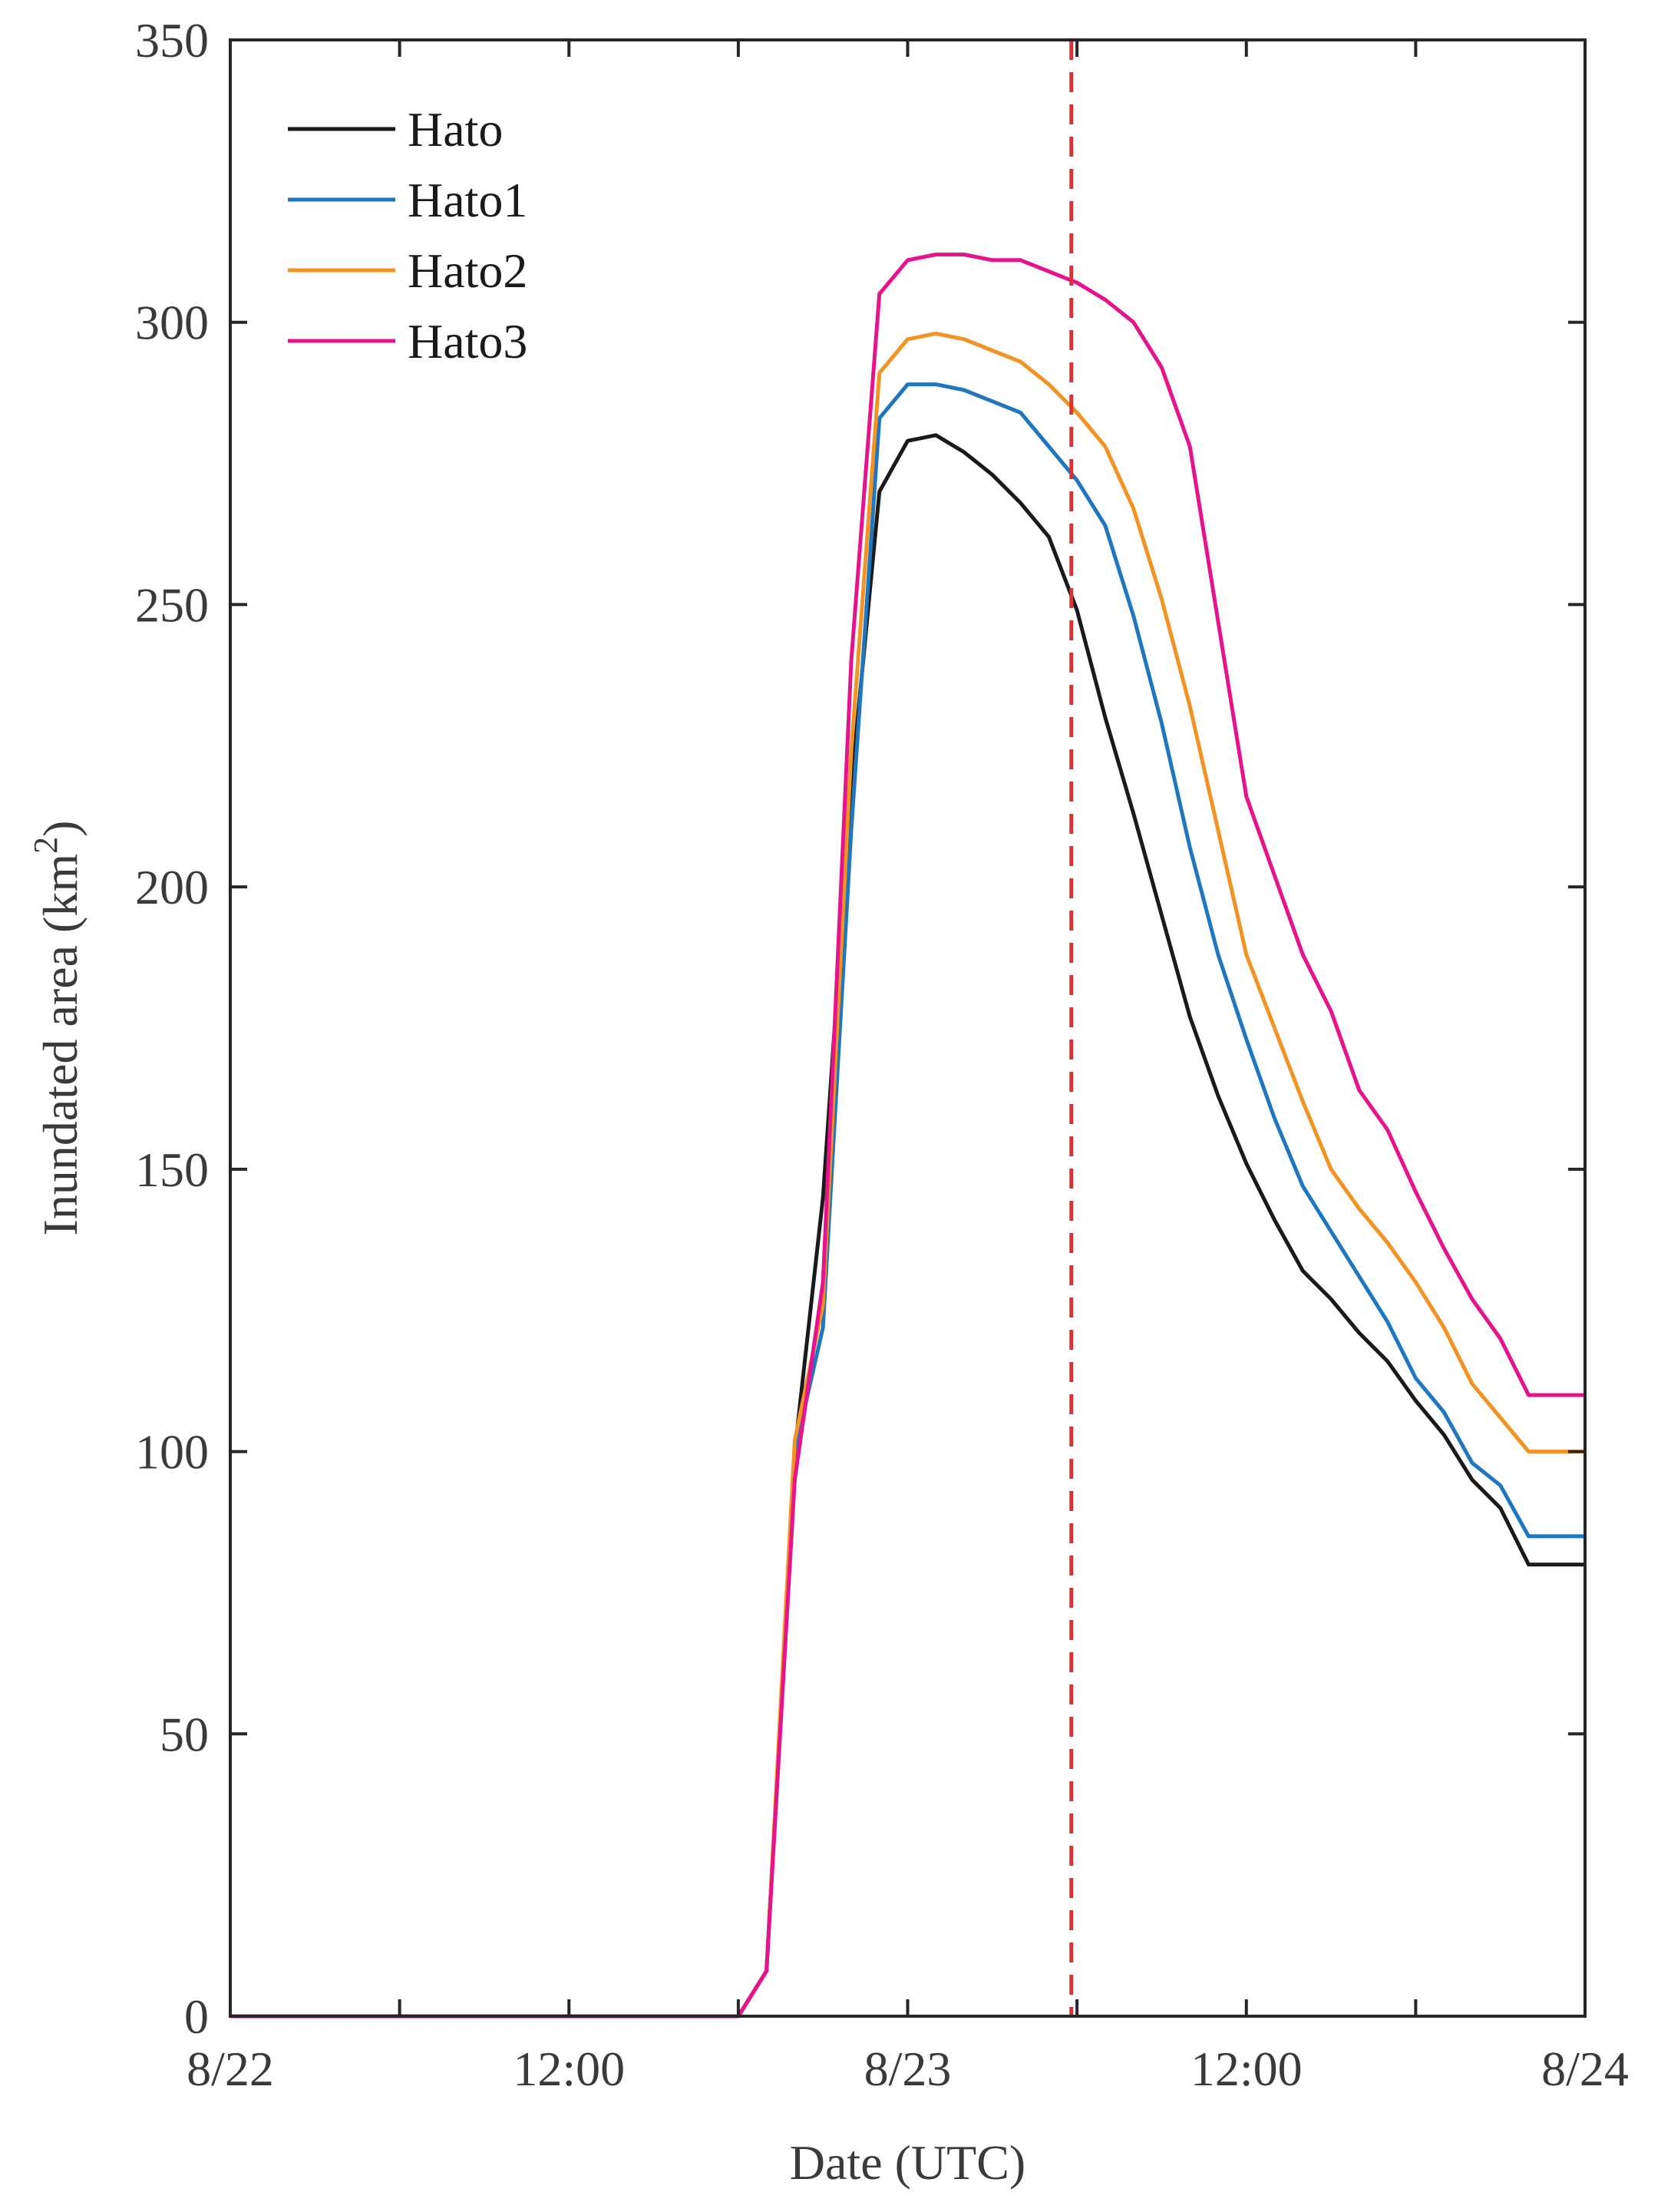  What do you see at coordinates (172, 323) in the screenshot?
I see `y-tick-label: 300` at bounding box center [172, 323].